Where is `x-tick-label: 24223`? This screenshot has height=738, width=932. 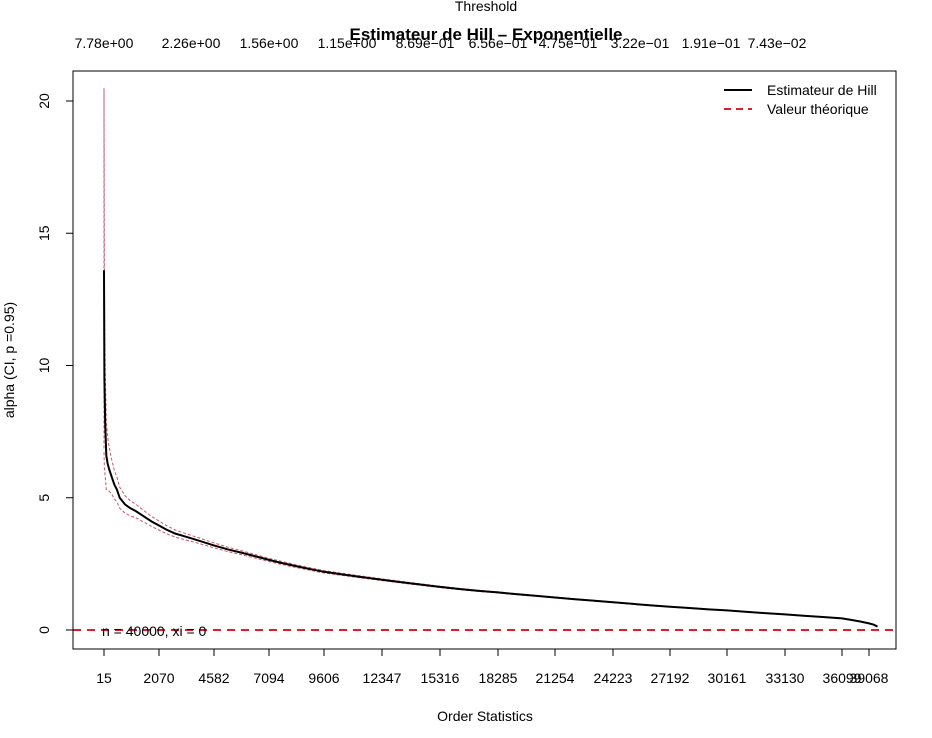
x-tick-label: 24223 is located at coordinates (613, 678).